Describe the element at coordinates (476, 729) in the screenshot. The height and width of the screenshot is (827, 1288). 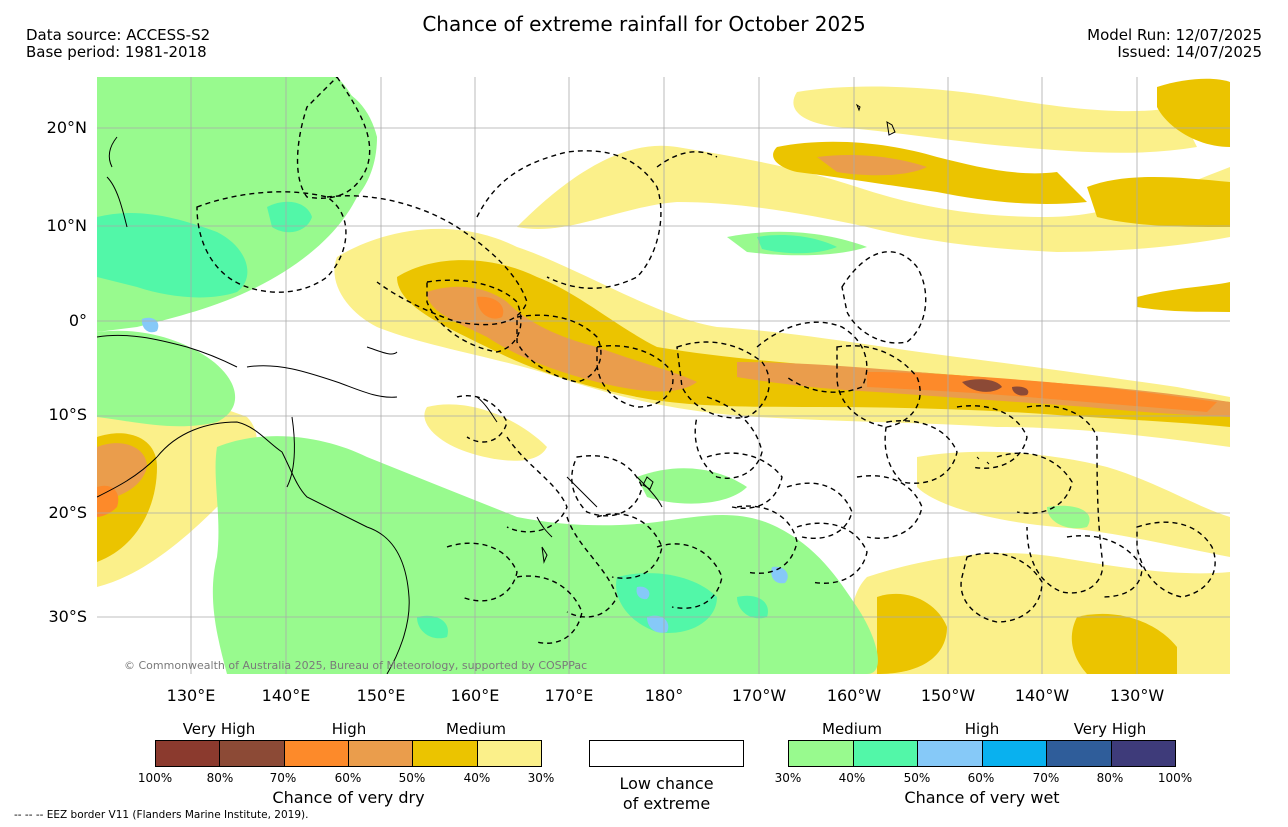
I see `legend-dry-medium: Medium` at that location.